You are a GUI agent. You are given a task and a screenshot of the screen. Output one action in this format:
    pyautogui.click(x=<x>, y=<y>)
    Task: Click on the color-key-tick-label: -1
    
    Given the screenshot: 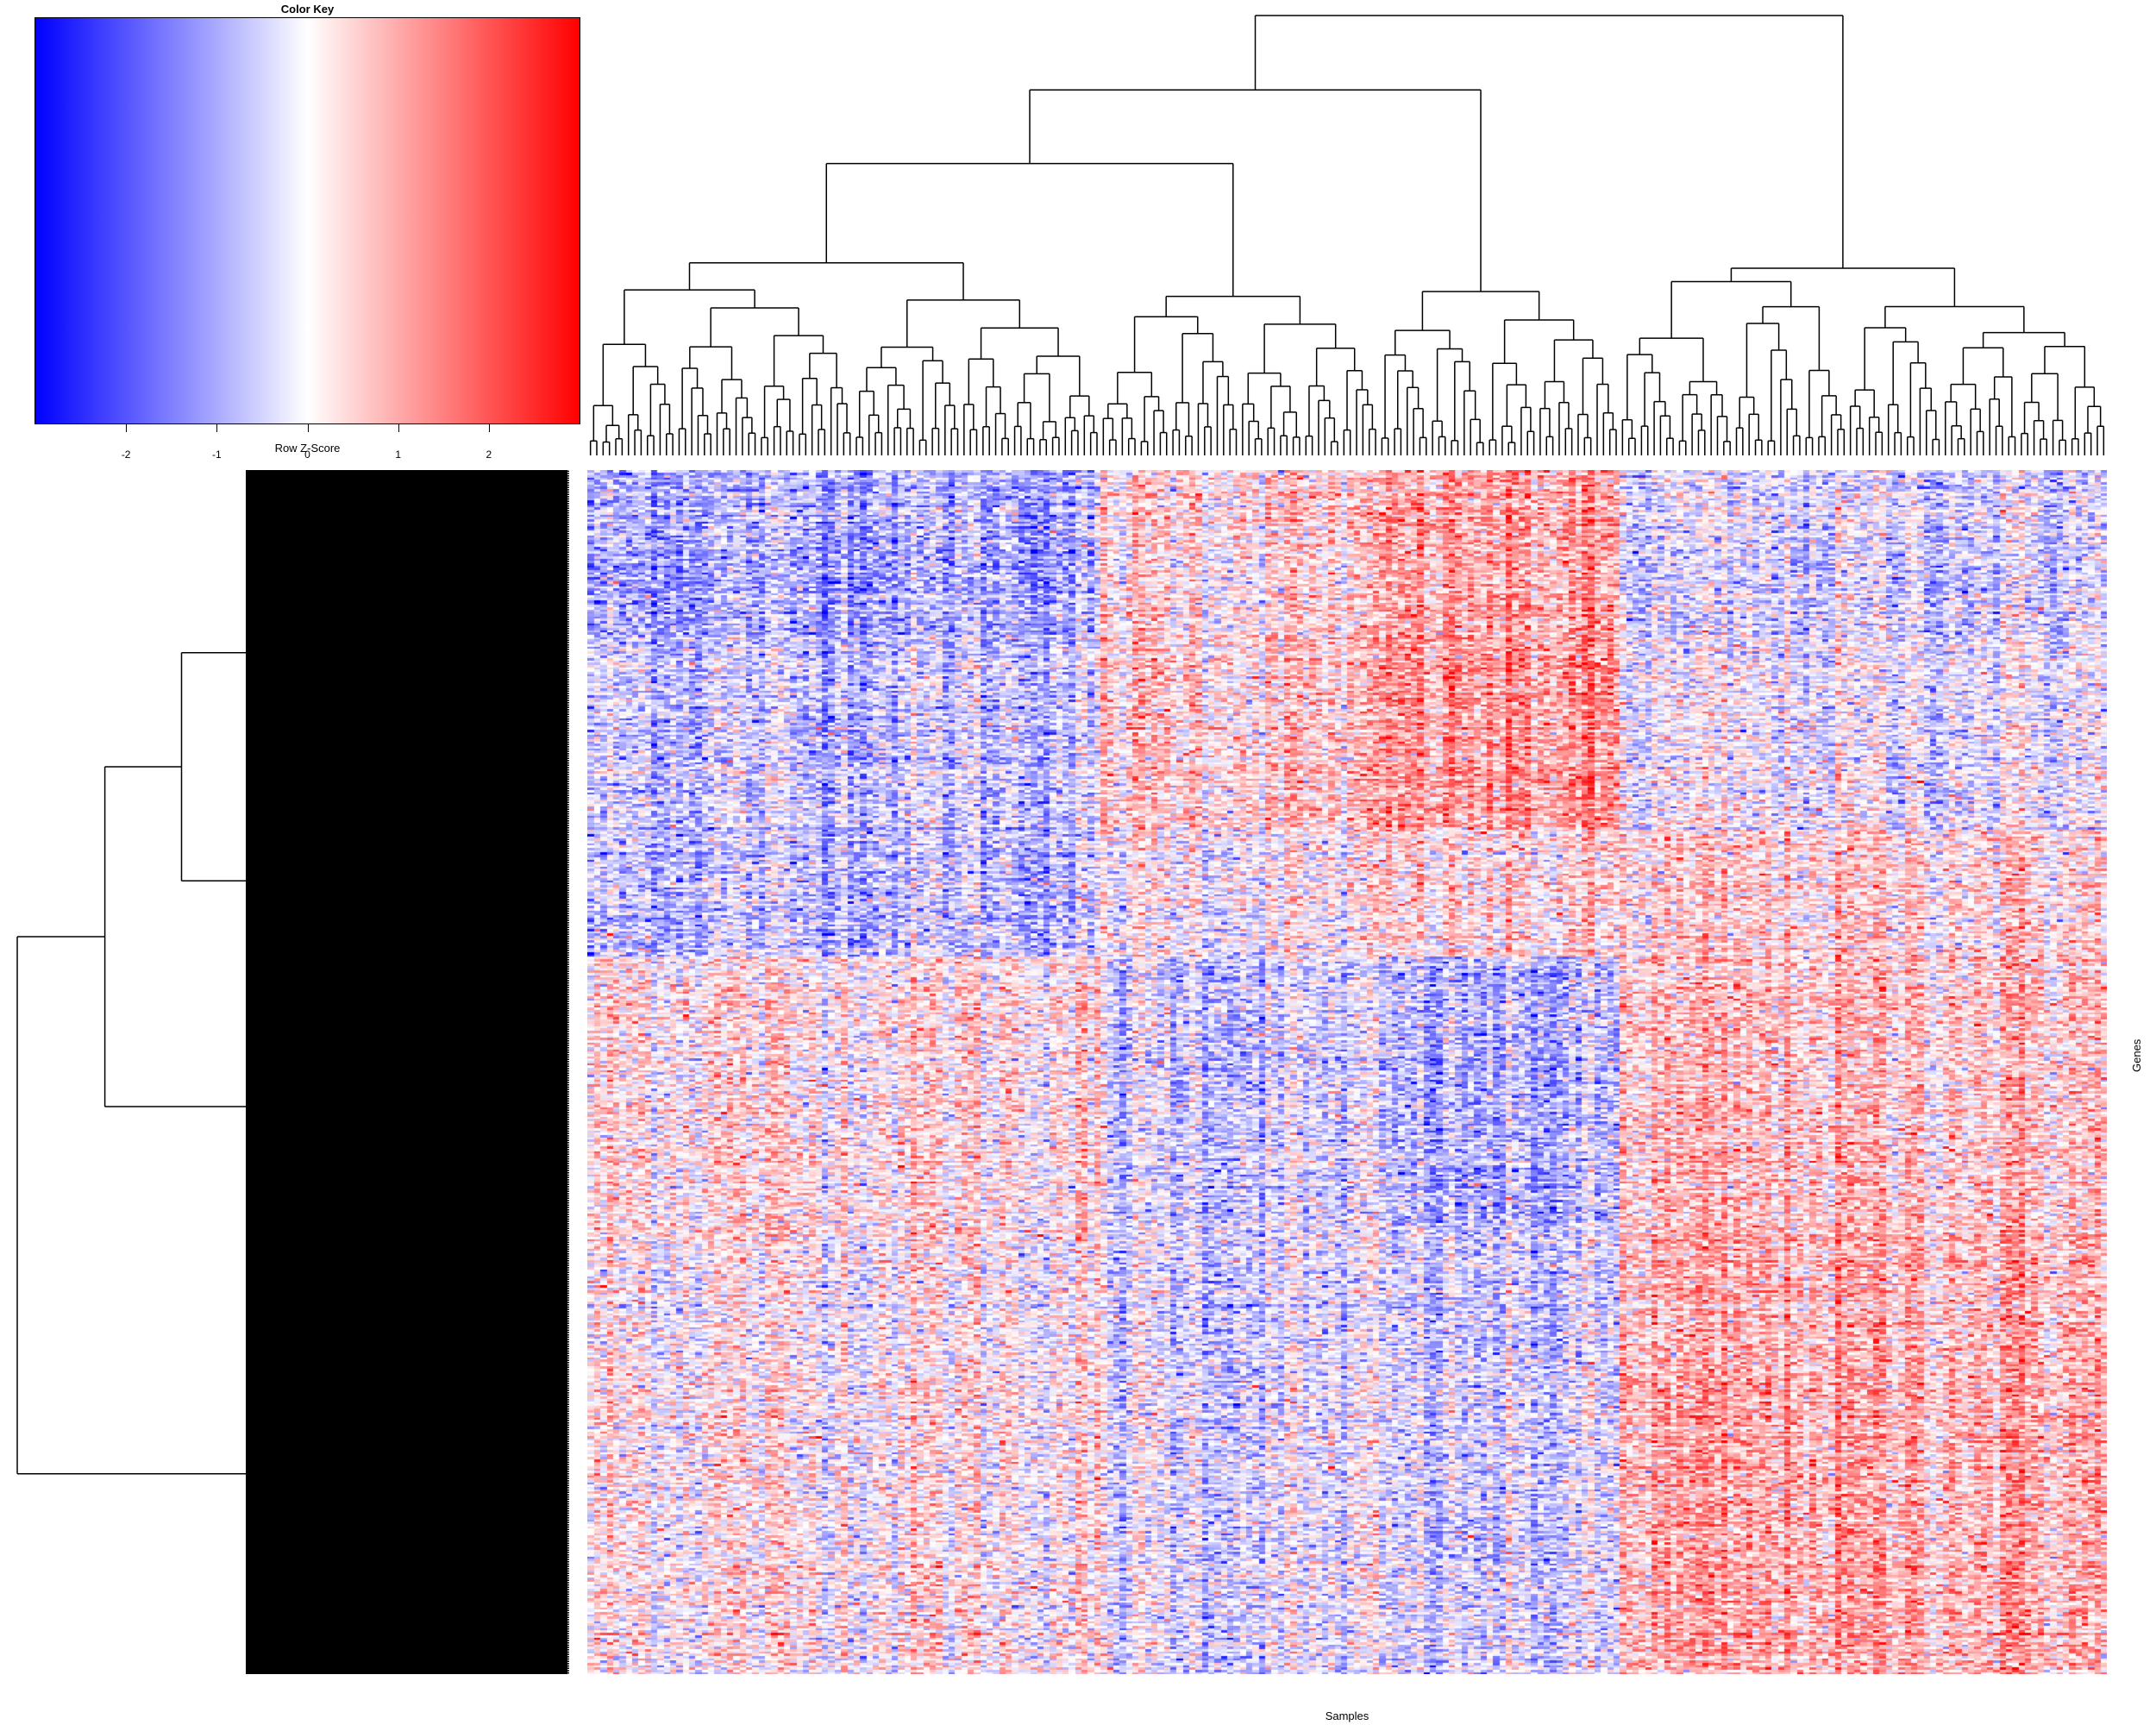 What is the action you would take?
    pyautogui.click(x=216, y=455)
    